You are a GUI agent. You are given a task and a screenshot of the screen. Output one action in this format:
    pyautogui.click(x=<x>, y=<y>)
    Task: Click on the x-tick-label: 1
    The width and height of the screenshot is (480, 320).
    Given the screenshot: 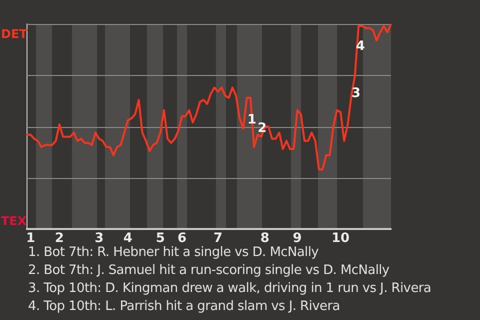 What is the action you would take?
    pyautogui.click(x=31, y=238)
    